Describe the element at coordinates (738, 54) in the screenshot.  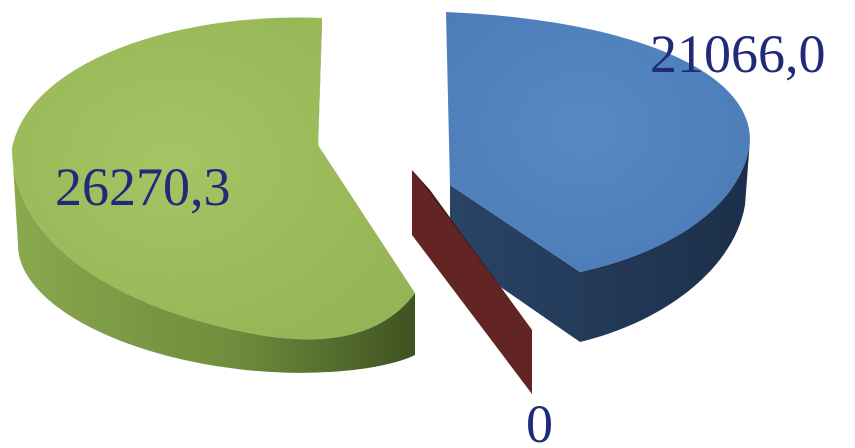
I see `data-label-slice-1: 21066,0` at that location.